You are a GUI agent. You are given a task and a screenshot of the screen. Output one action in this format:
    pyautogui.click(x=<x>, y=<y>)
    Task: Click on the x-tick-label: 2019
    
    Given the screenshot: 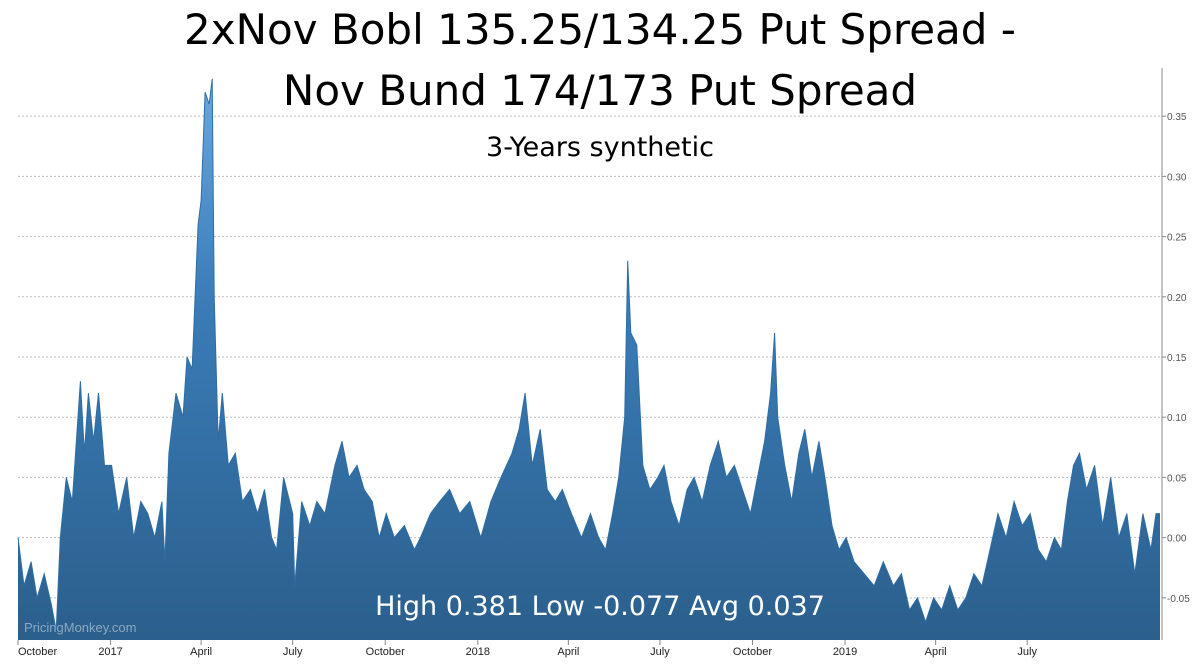 What is the action you would take?
    pyautogui.click(x=845, y=652)
    